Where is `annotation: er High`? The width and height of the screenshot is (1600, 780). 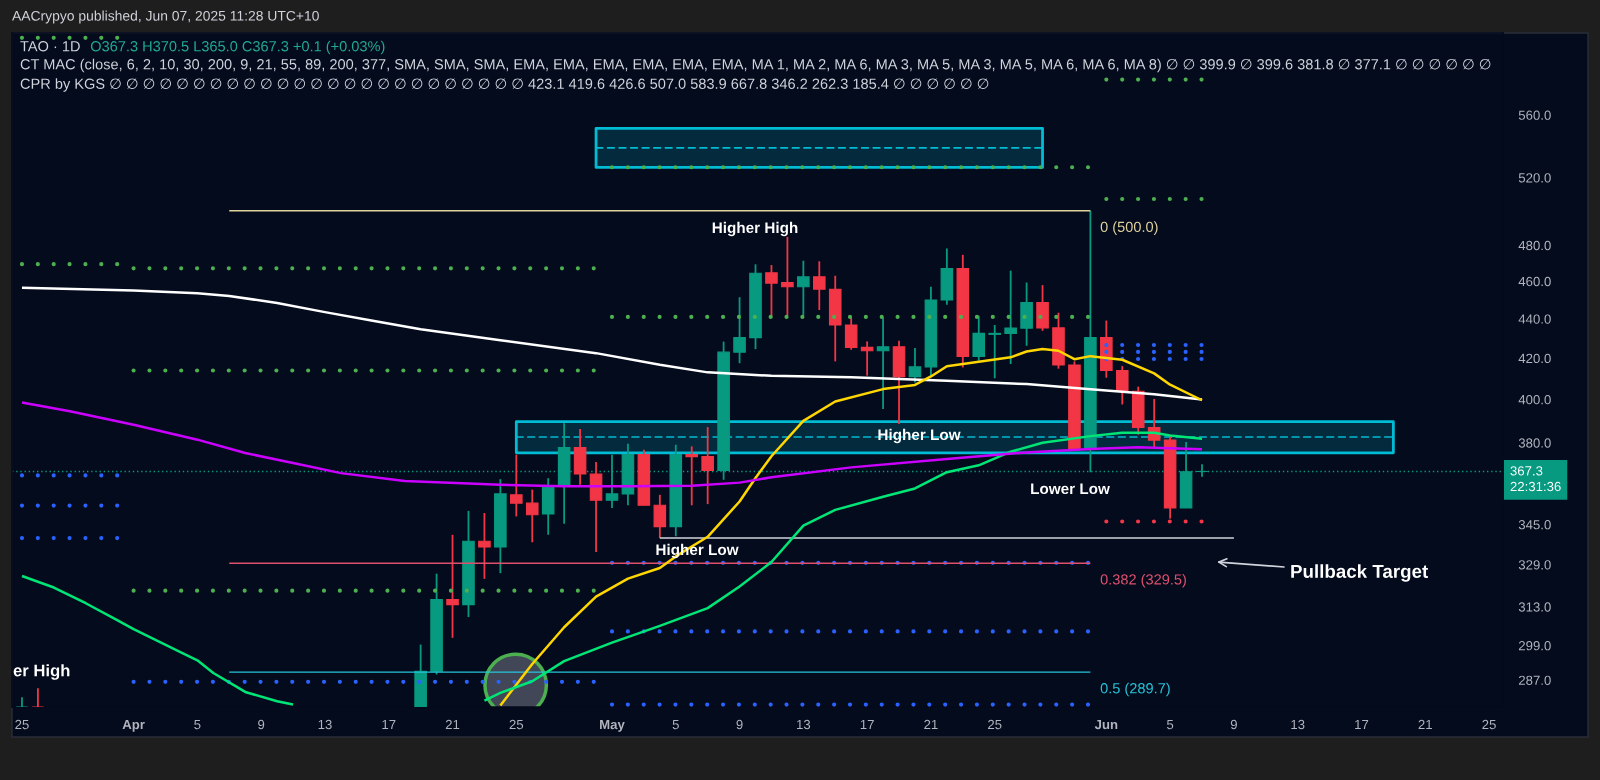
annotation: er High is located at coordinates (41, 672).